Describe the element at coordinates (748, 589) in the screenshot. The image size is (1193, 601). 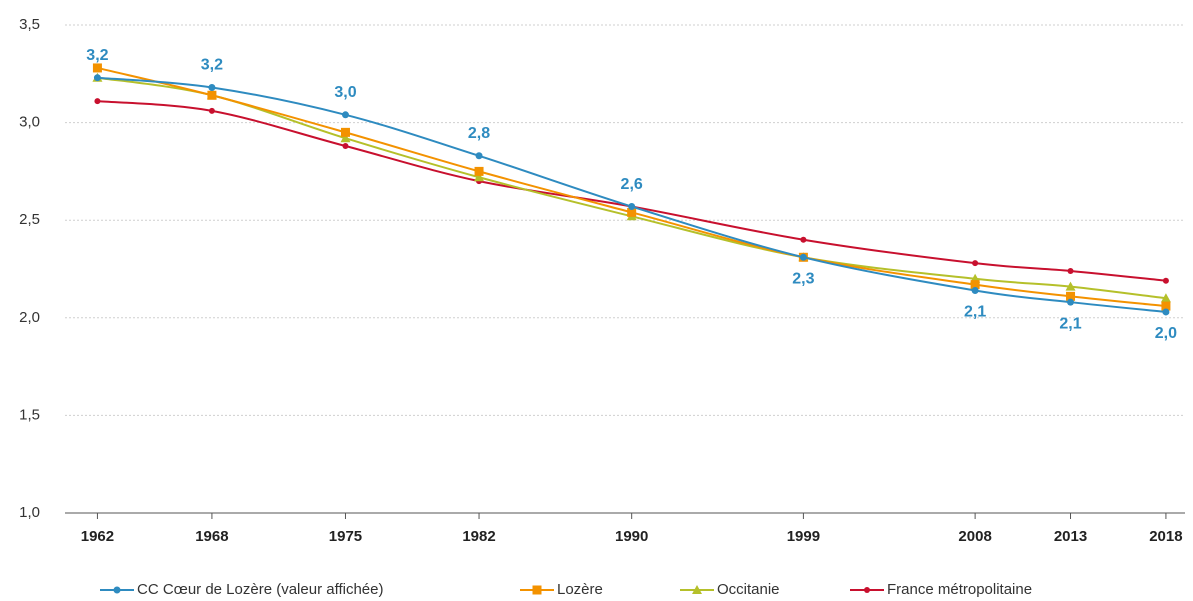
I see `legend-label: Occitanie` at that location.